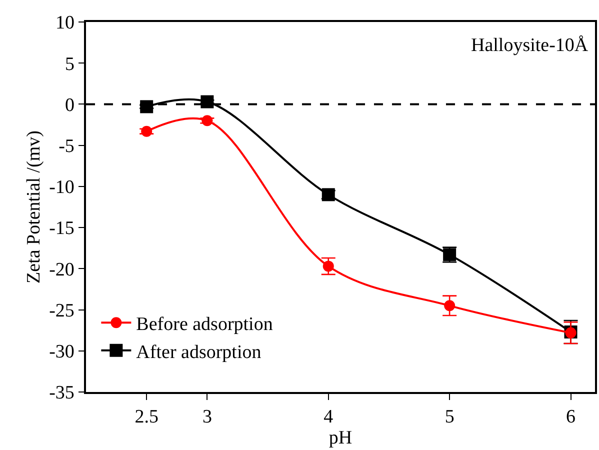  I want to click on y-tick-label: 5, so click(69, 64).